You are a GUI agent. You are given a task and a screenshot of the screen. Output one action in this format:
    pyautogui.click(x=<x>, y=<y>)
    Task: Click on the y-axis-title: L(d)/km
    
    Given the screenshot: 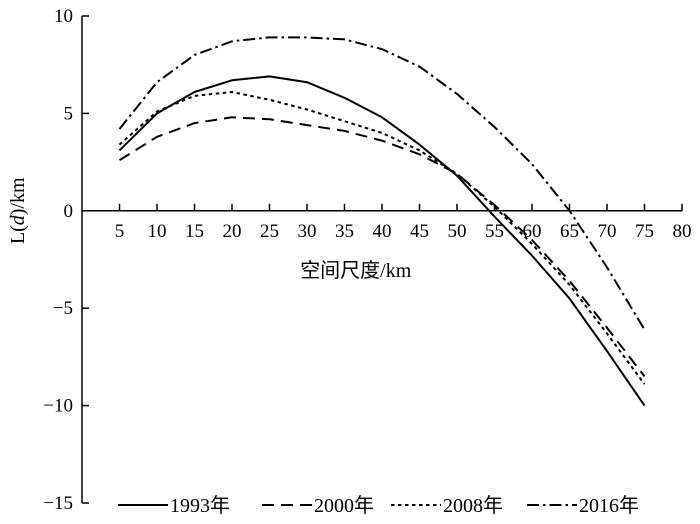 What is the action you would take?
    pyautogui.click(x=18, y=210)
    